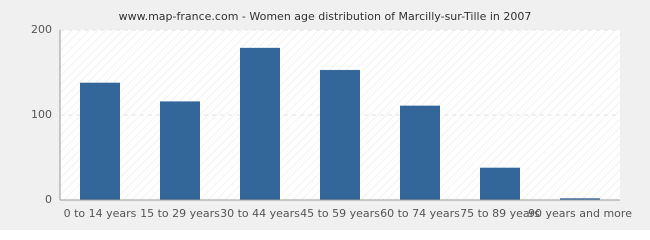 This screenshot has width=650, height=240. What do you see at coordinates (500, 213) in the screenshot?
I see `x-tick-label: 75 to 89 years` at bounding box center [500, 213].